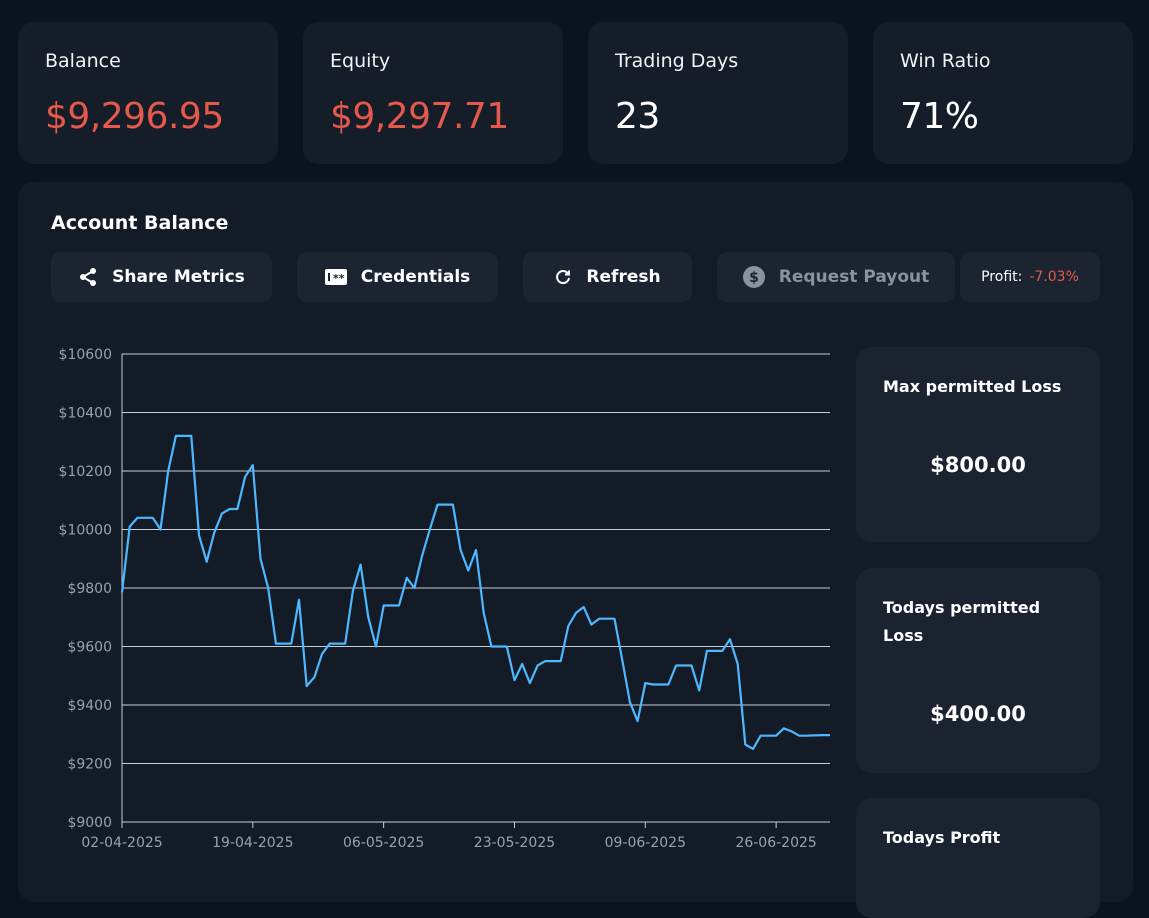 Image resolution: width=1149 pixels, height=918 pixels. What do you see at coordinates (85, 472) in the screenshot?
I see `y-tick-label: $10200` at bounding box center [85, 472].